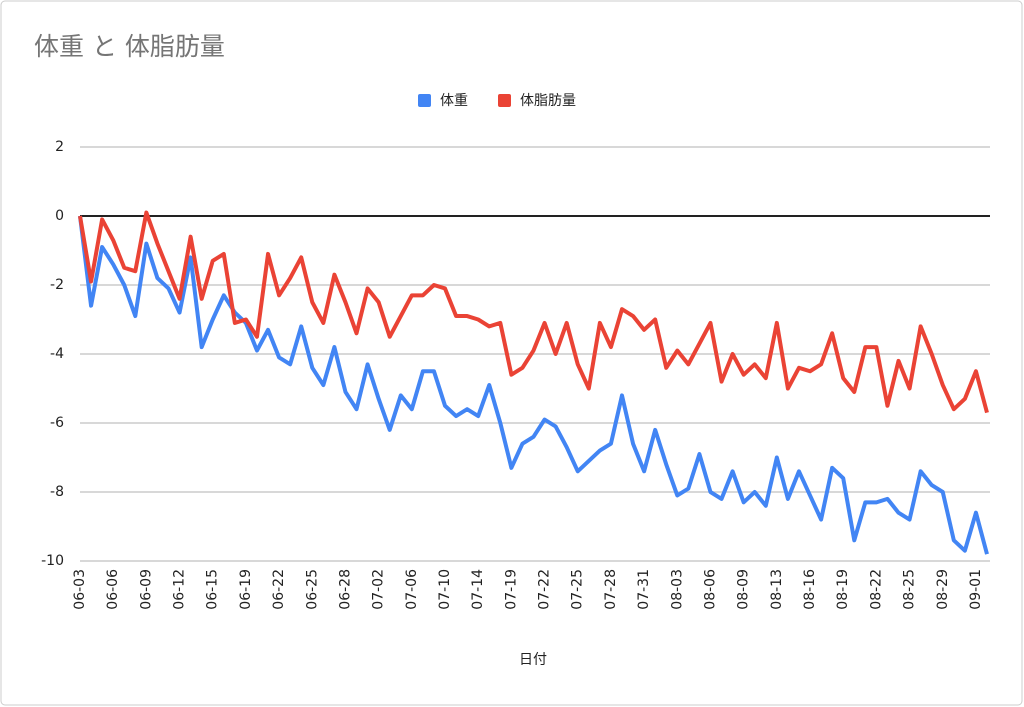 This screenshot has height=707, width=1024. Describe the element at coordinates (710, 589) in the screenshot. I see `x-tick-label: 08-06` at that location.